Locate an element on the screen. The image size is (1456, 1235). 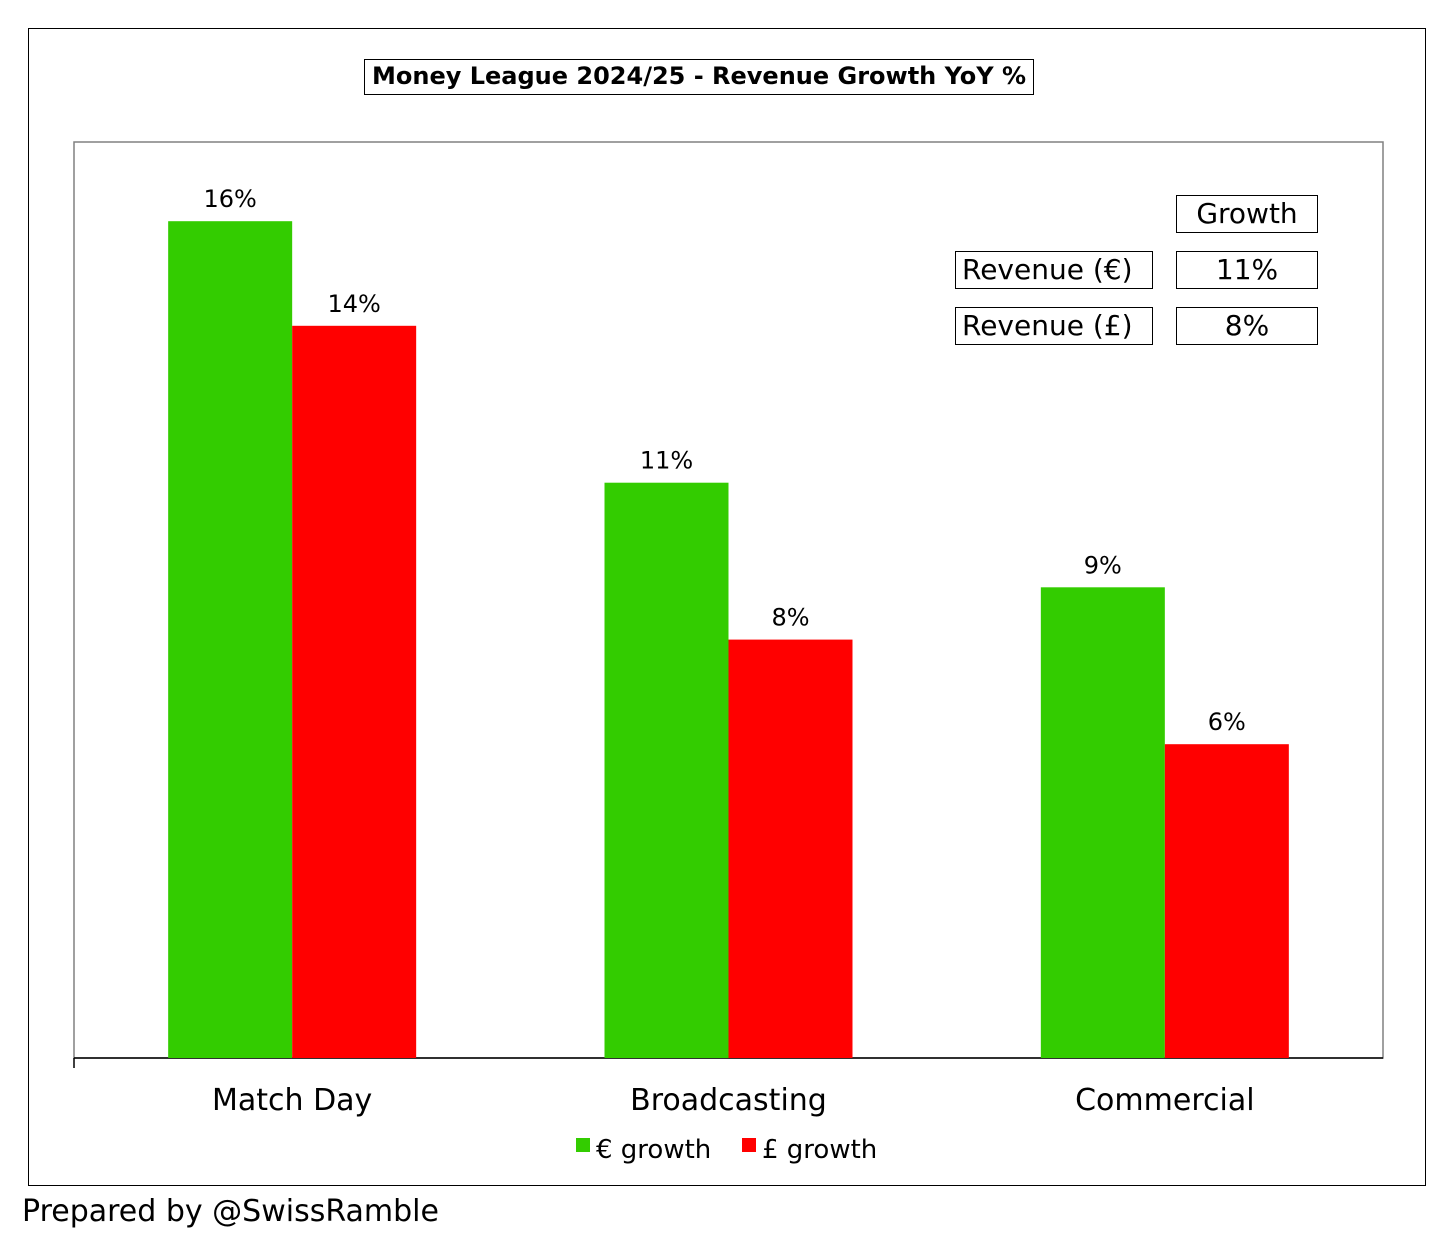
footer-credit: Prepared by @SwissRamble is located at coordinates (230, 1211).